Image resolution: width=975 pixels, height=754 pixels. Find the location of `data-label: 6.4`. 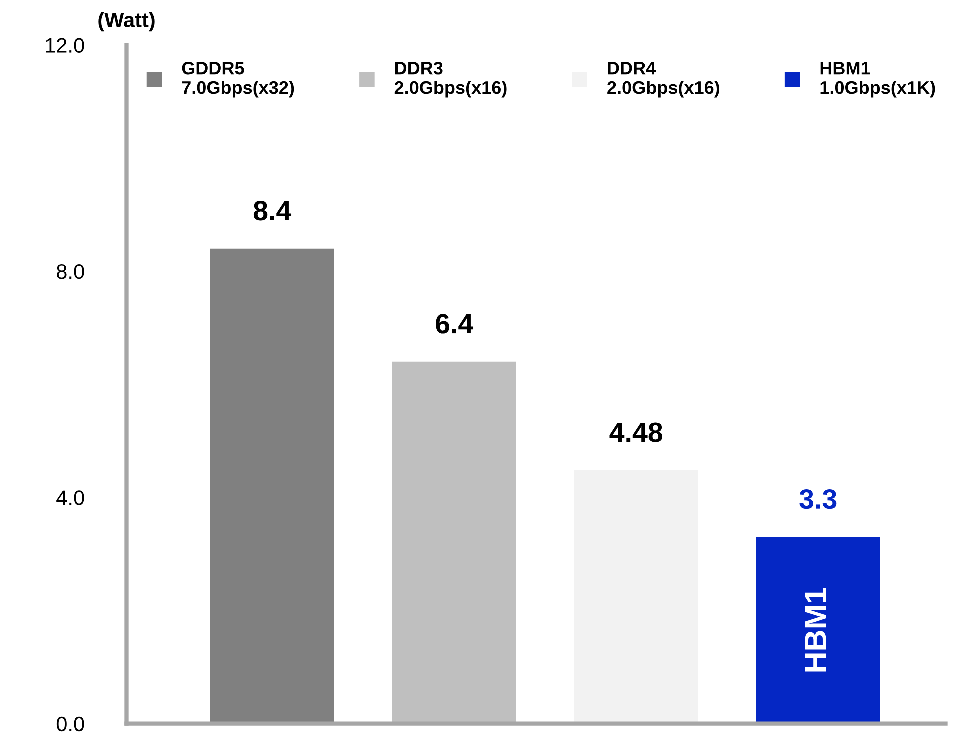

data-label: 6.4 is located at coordinates (455, 324).